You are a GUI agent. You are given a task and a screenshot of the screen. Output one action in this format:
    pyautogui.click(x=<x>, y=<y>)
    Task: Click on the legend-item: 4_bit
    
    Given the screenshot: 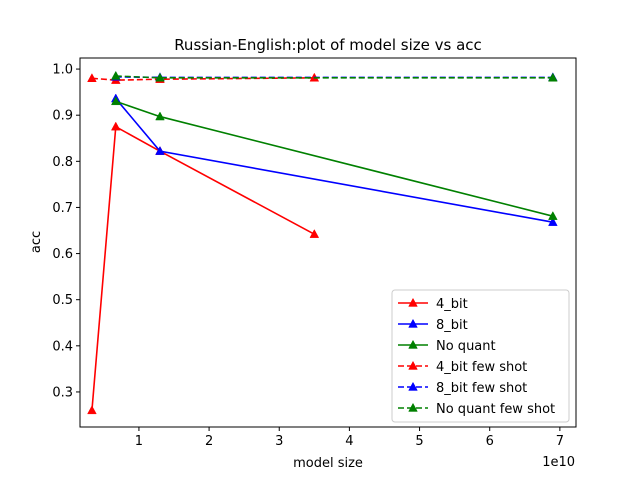 What is the action you would take?
    pyautogui.click(x=433, y=304)
    